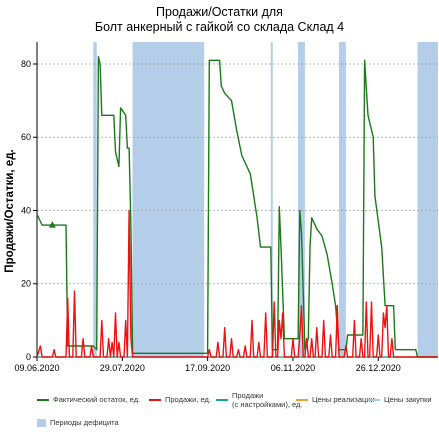  I want to click on chart-subtitle: Болт анкерный с гайкой со склада Склад 4, so click(219, 27).